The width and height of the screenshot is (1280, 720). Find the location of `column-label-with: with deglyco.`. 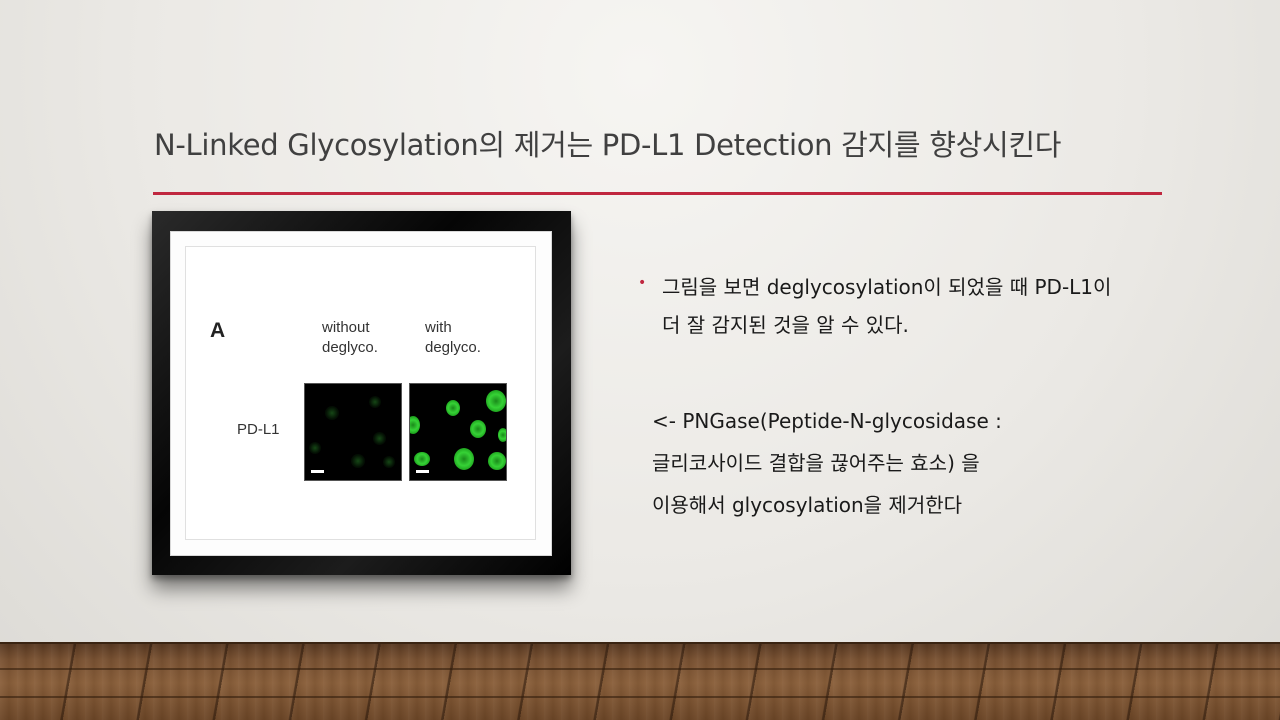

column-label-with: with deglyco. is located at coordinates (453, 338).